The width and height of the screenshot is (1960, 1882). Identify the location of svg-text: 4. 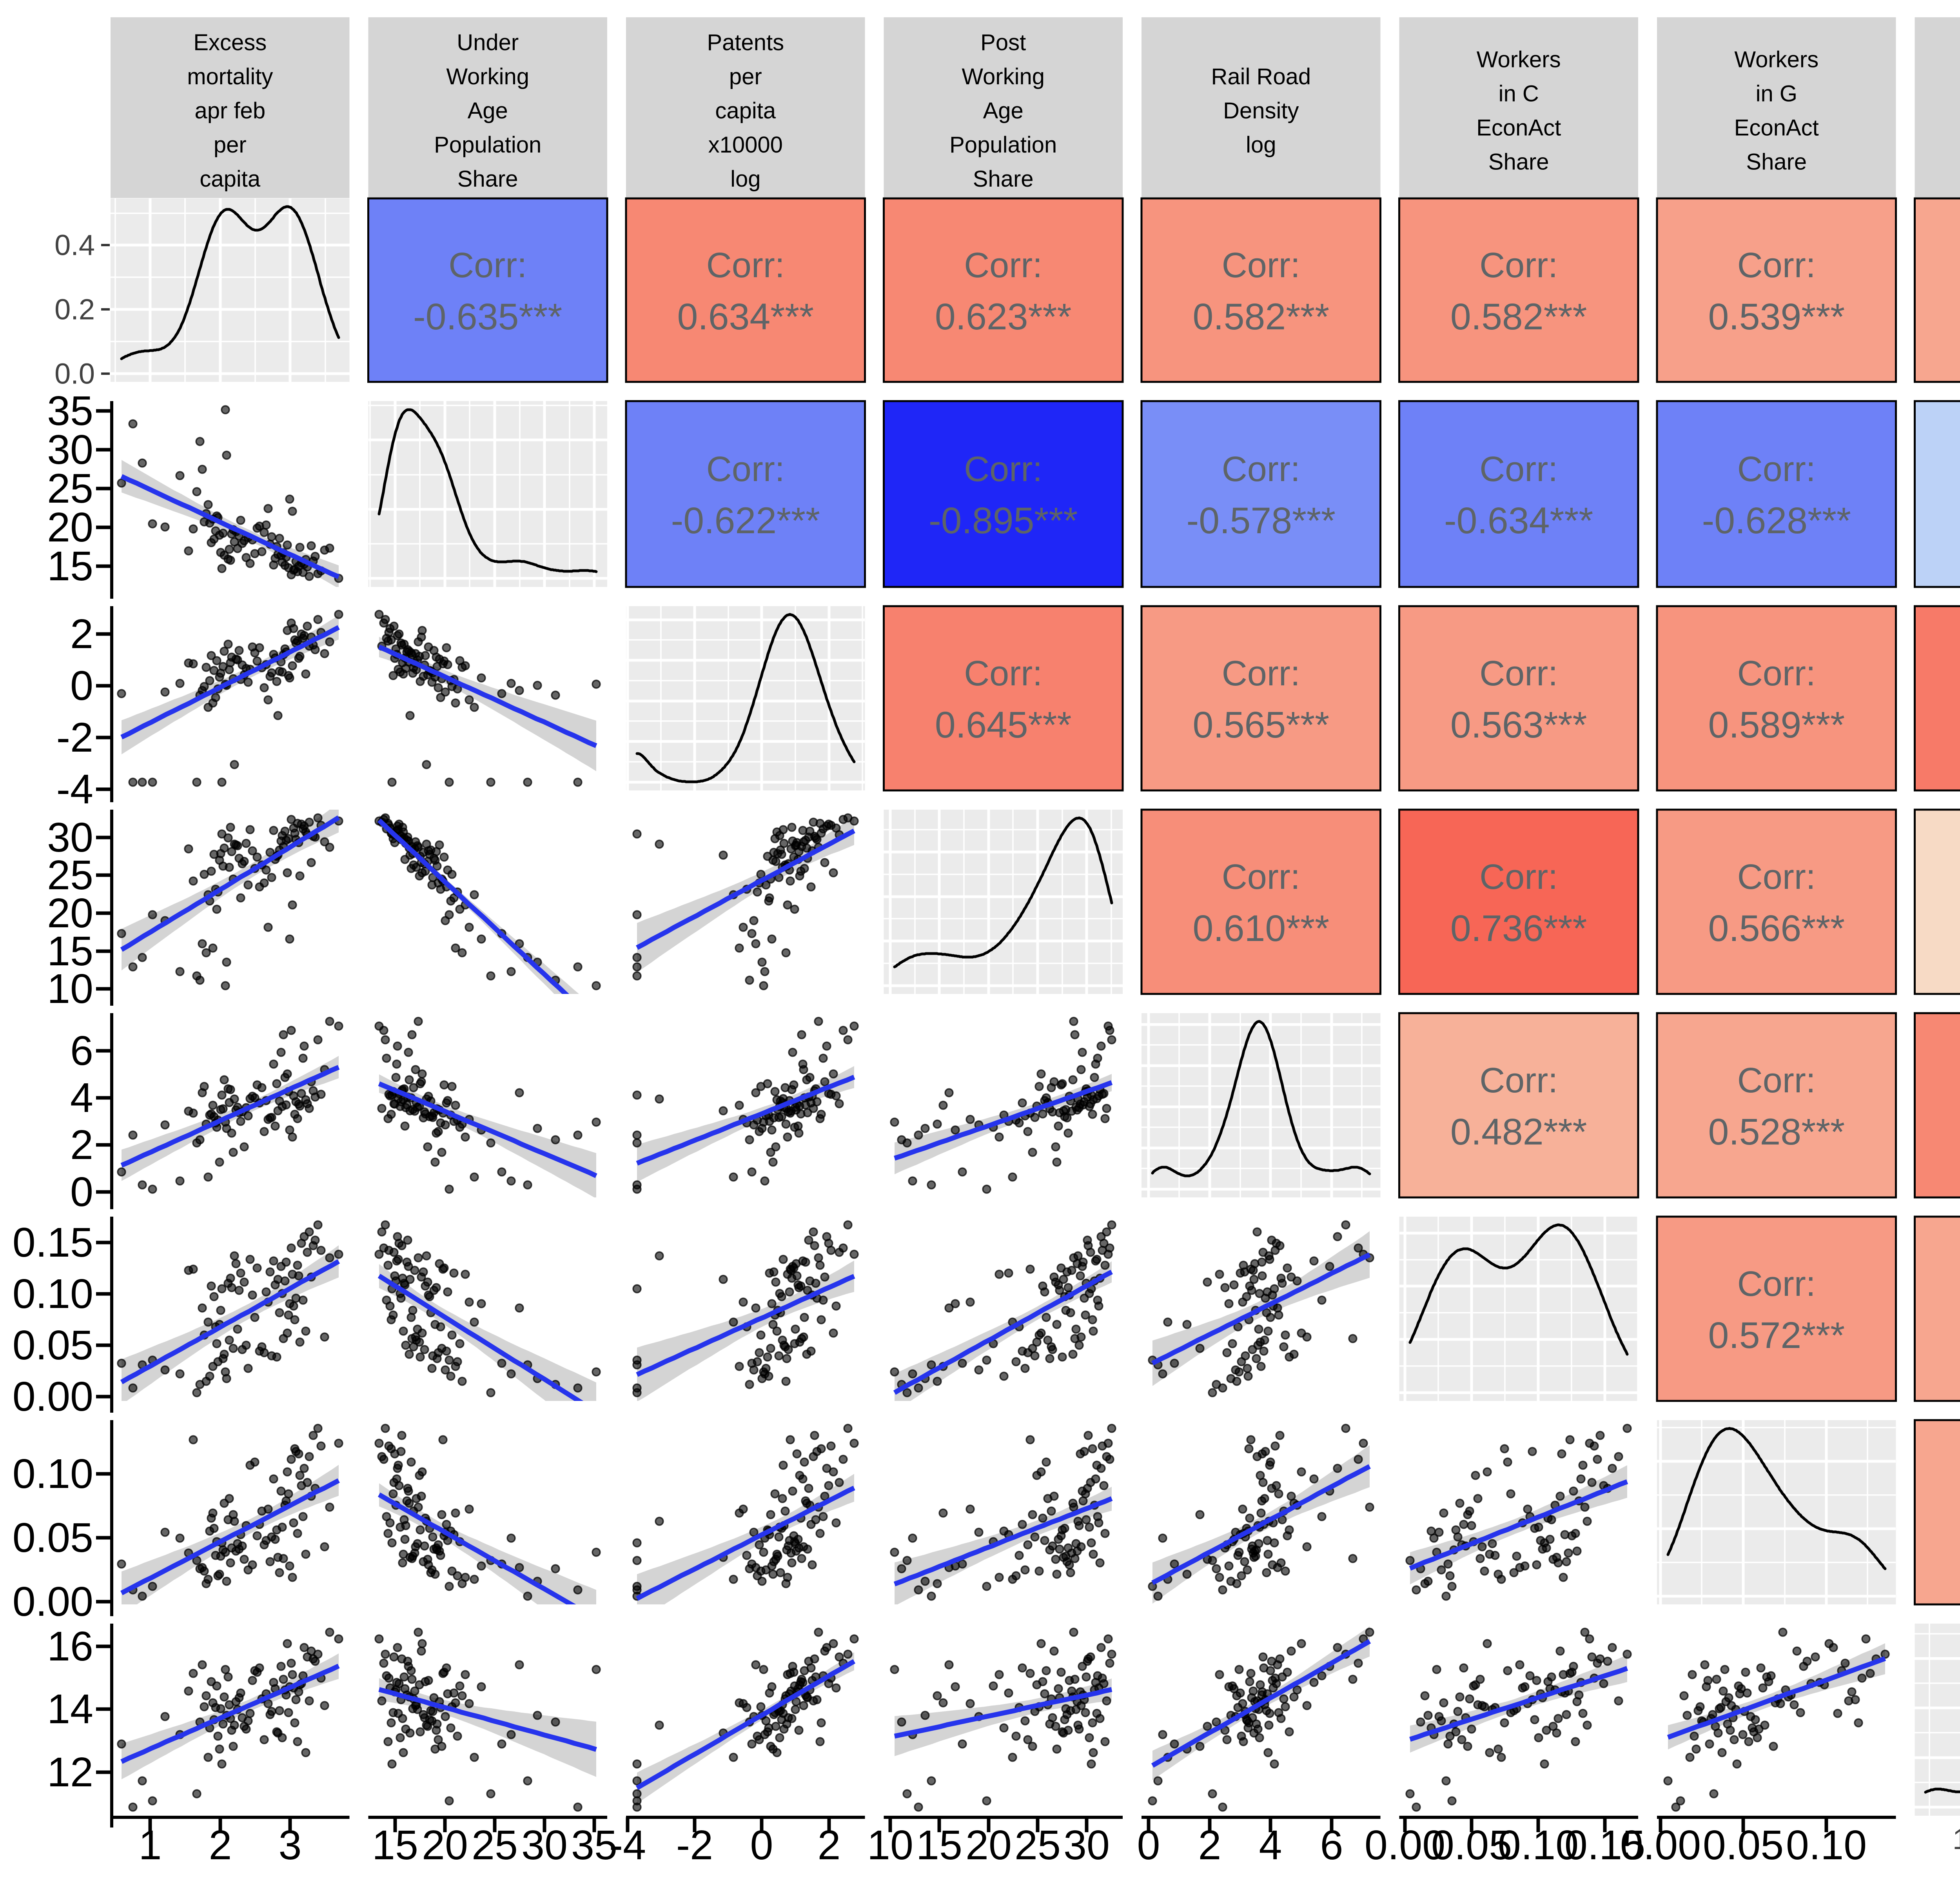
(1270, 1845).